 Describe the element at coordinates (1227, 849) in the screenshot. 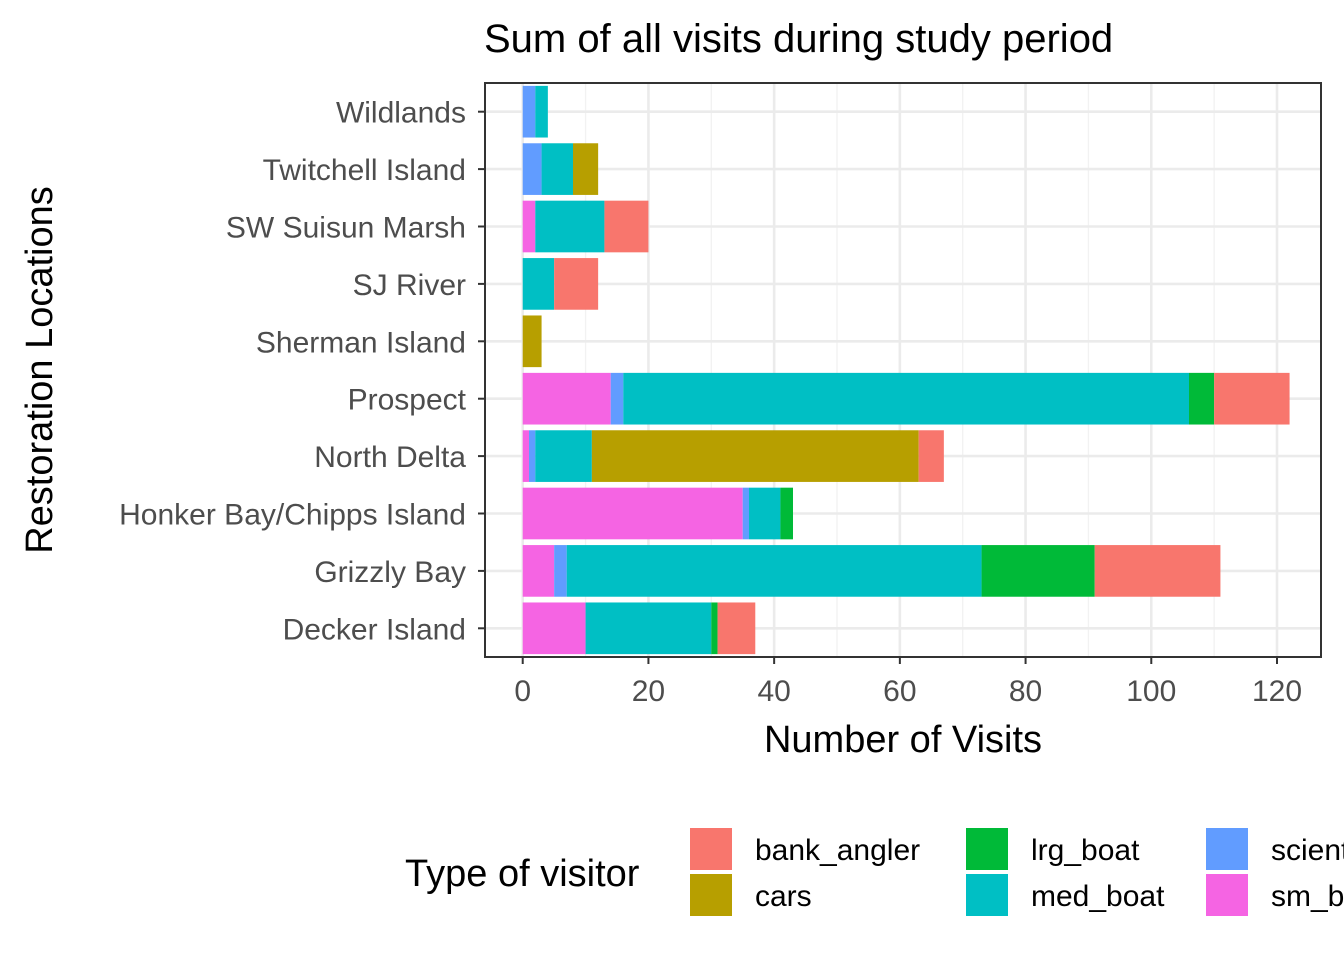

I see `legend-key-scientist` at that location.